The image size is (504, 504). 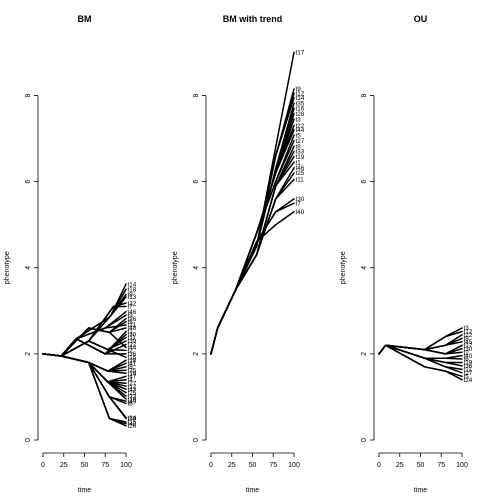 I want to click on tip-label: t20, so click(x=132, y=426).